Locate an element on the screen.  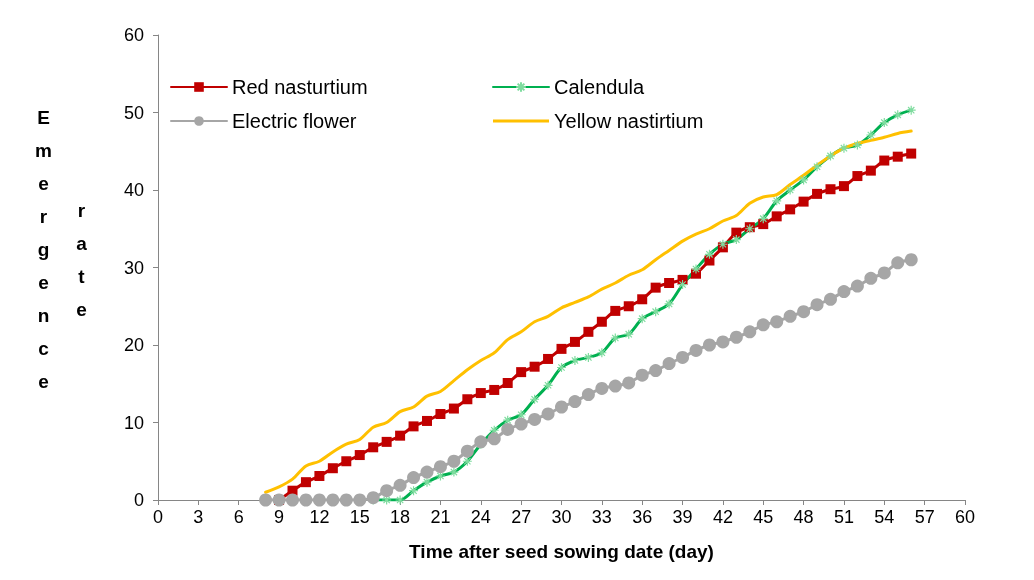
x-tick-label: 27 is located at coordinates (521, 517).